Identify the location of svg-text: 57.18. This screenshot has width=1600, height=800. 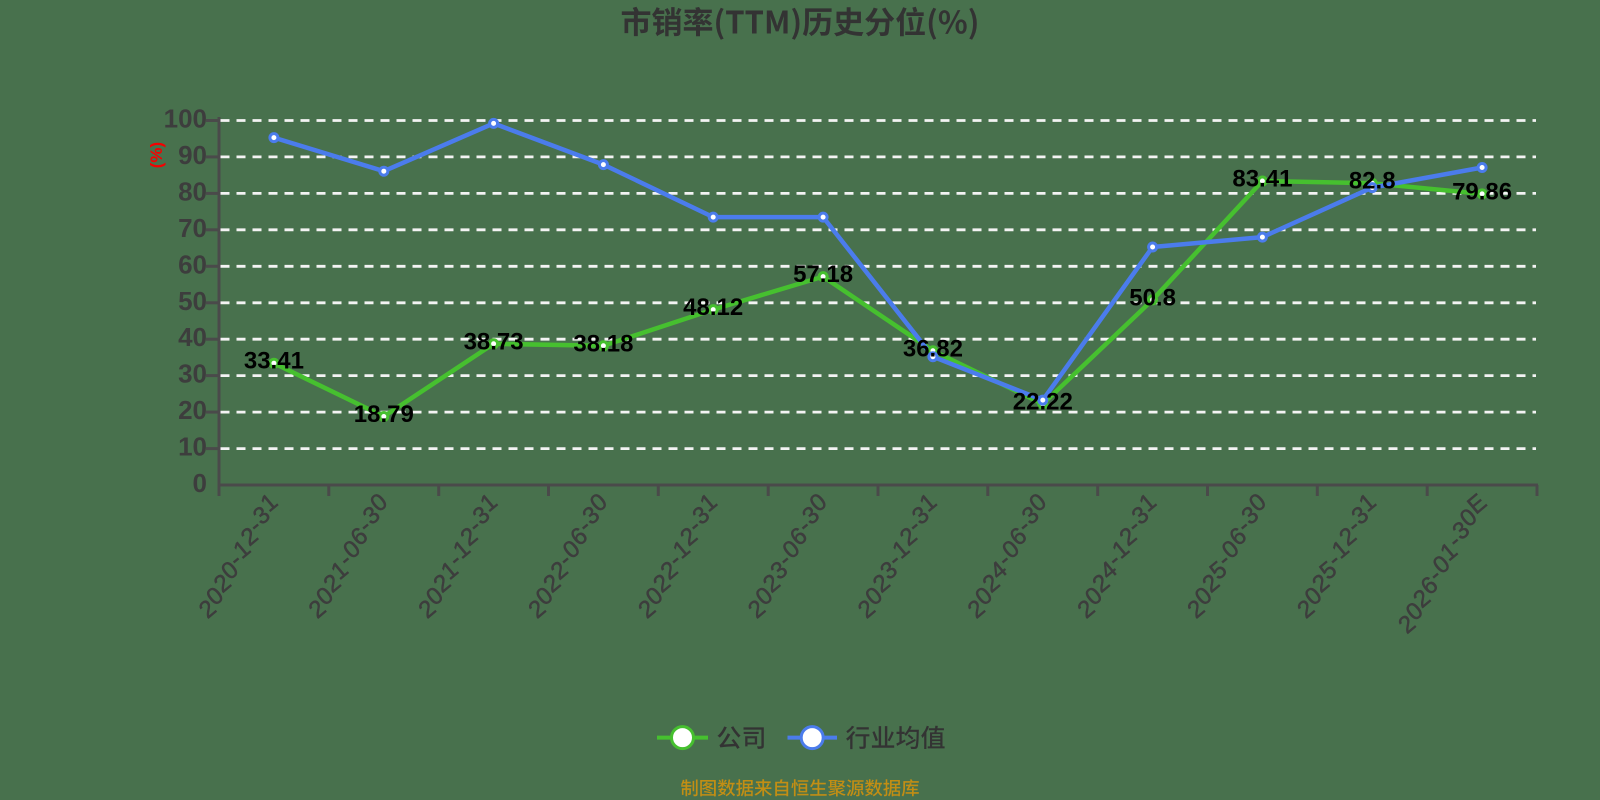
(823, 274).